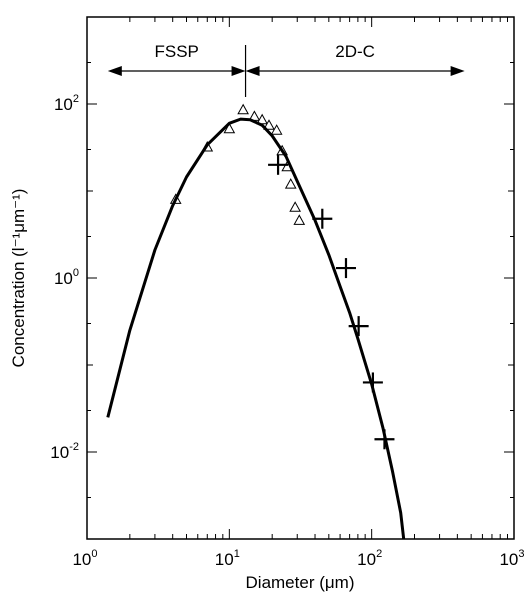 The width and height of the screenshot is (531, 597). I want to click on x-tick-label-exponent: 1, so click(237, 554).